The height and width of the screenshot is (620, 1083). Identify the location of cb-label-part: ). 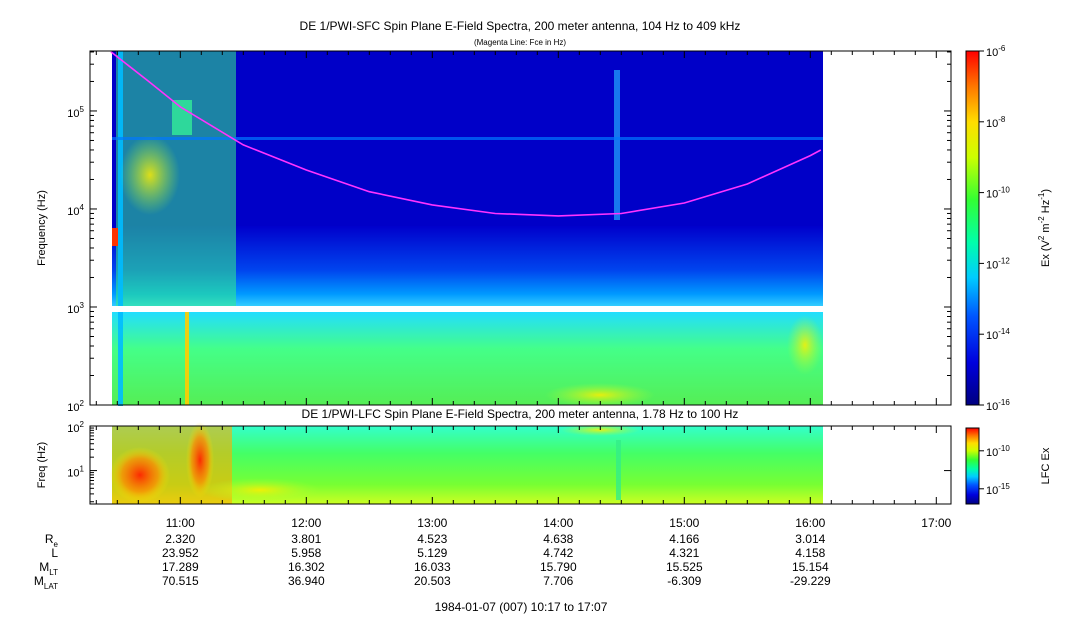
(1046, 191).